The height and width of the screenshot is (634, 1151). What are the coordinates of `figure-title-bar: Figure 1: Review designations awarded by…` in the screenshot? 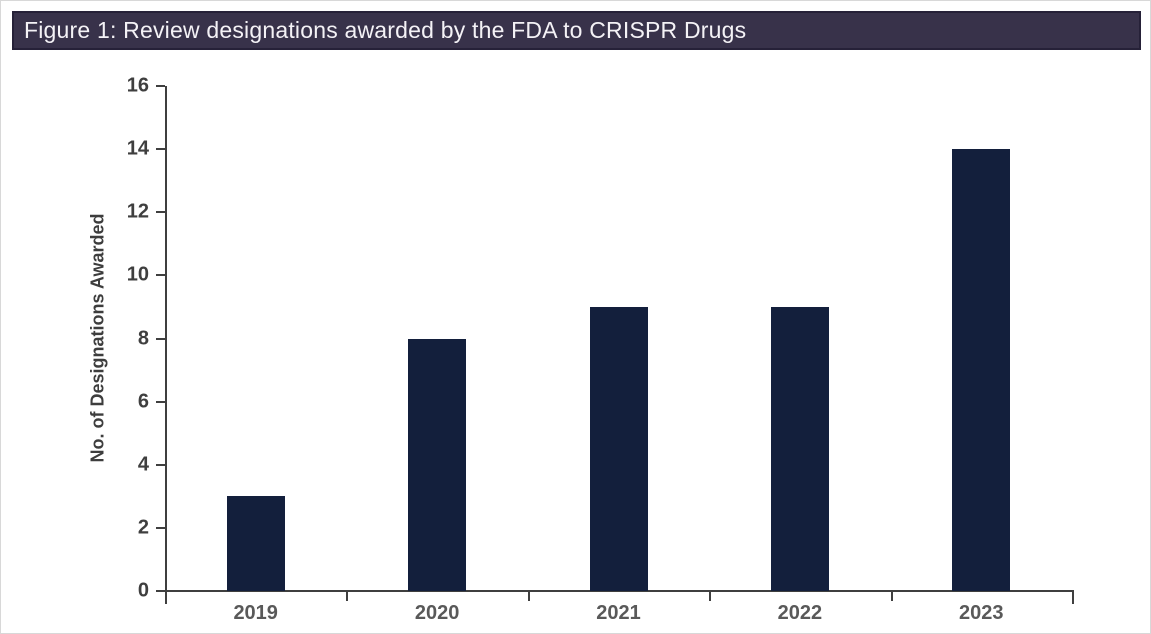 It's located at (576, 30).